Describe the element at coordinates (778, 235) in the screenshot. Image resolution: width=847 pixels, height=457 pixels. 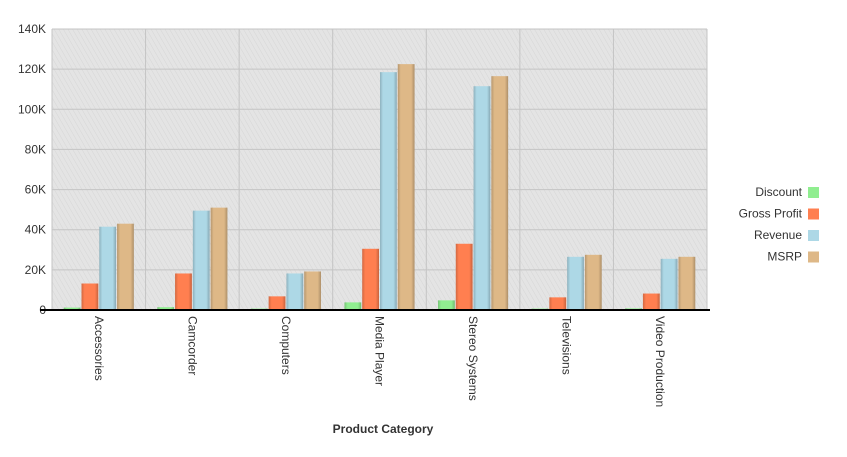
I see `legend-label: Revenue` at that location.